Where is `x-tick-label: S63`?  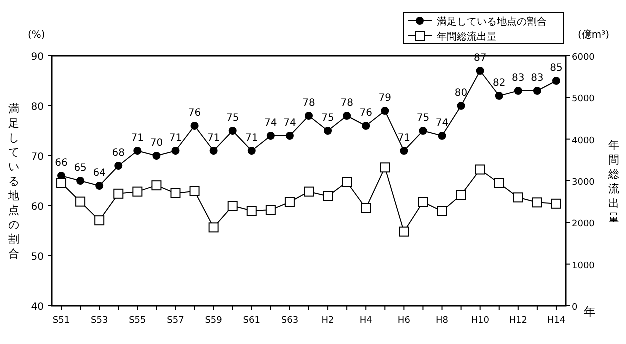 x-tick-label: S63 is located at coordinates (290, 321).